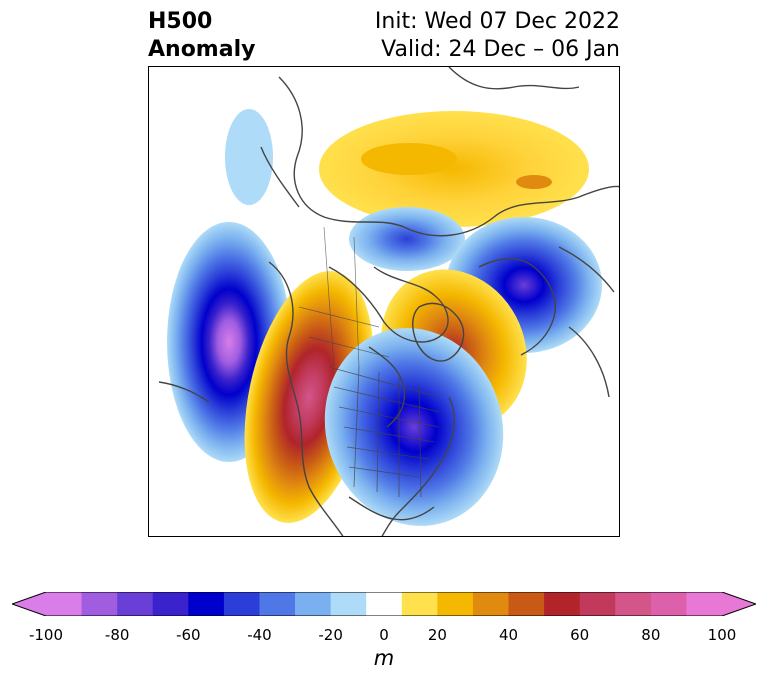 The height and width of the screenshot is (684, 768). What do you see at coordinates (508, 635) in the screenshot?
I see `colorbar-tick-label: 40` at bounding box center [508, 635].